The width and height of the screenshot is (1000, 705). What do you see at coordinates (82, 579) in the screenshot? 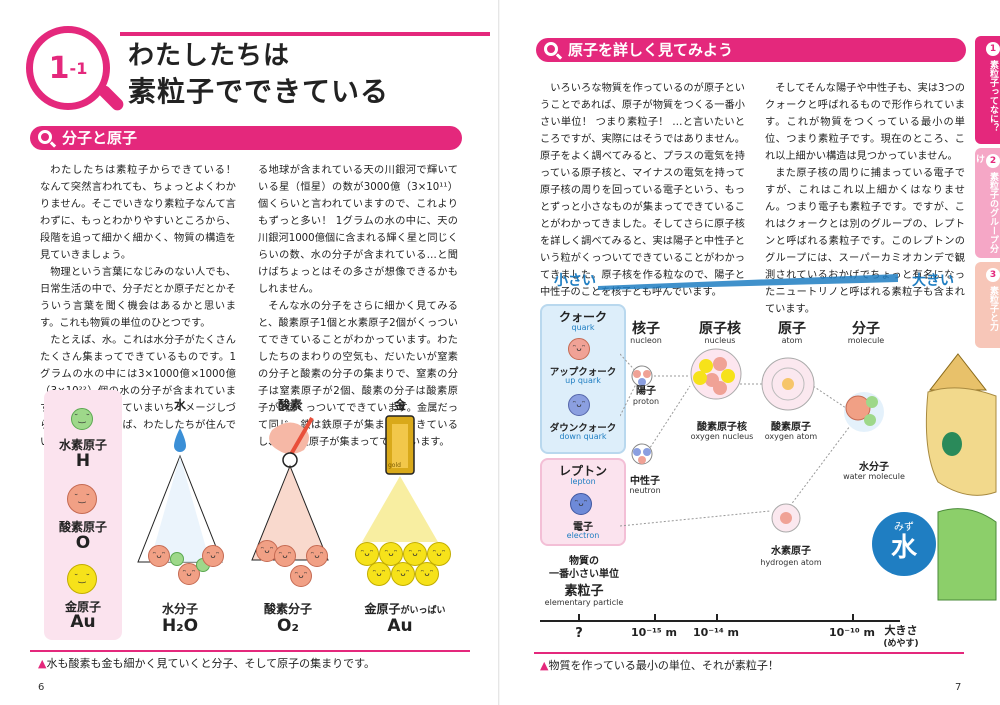
I see `gold-ball-icon: ˘‿˘` at bounding box center [82, 579].